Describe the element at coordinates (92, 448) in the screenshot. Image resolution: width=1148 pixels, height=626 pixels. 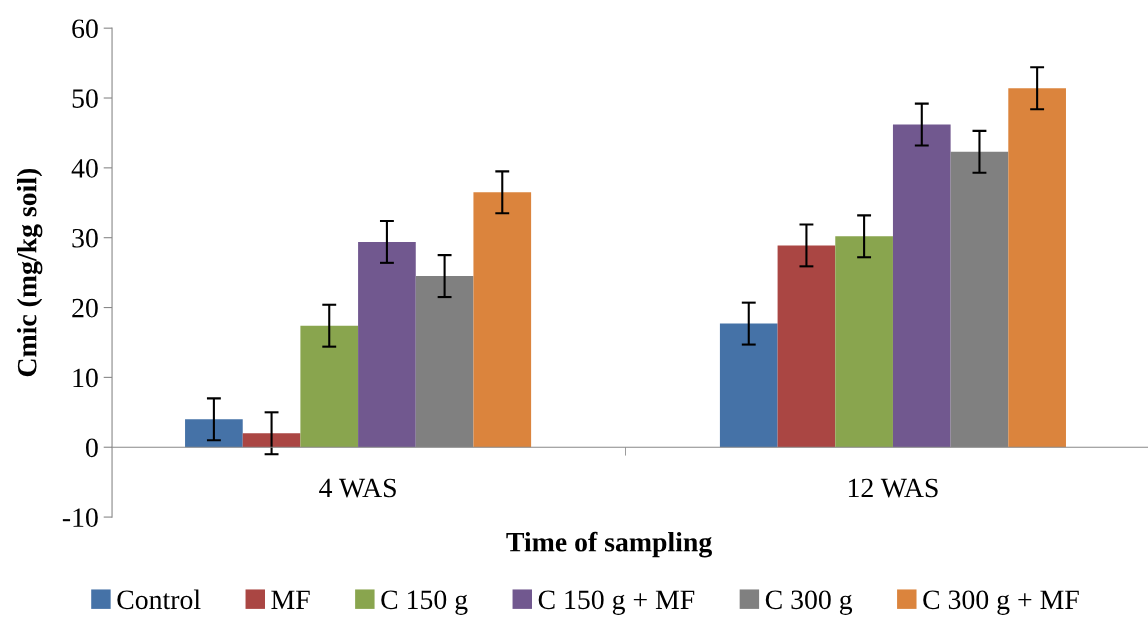
I see `y-tick-label: 0` at that location.